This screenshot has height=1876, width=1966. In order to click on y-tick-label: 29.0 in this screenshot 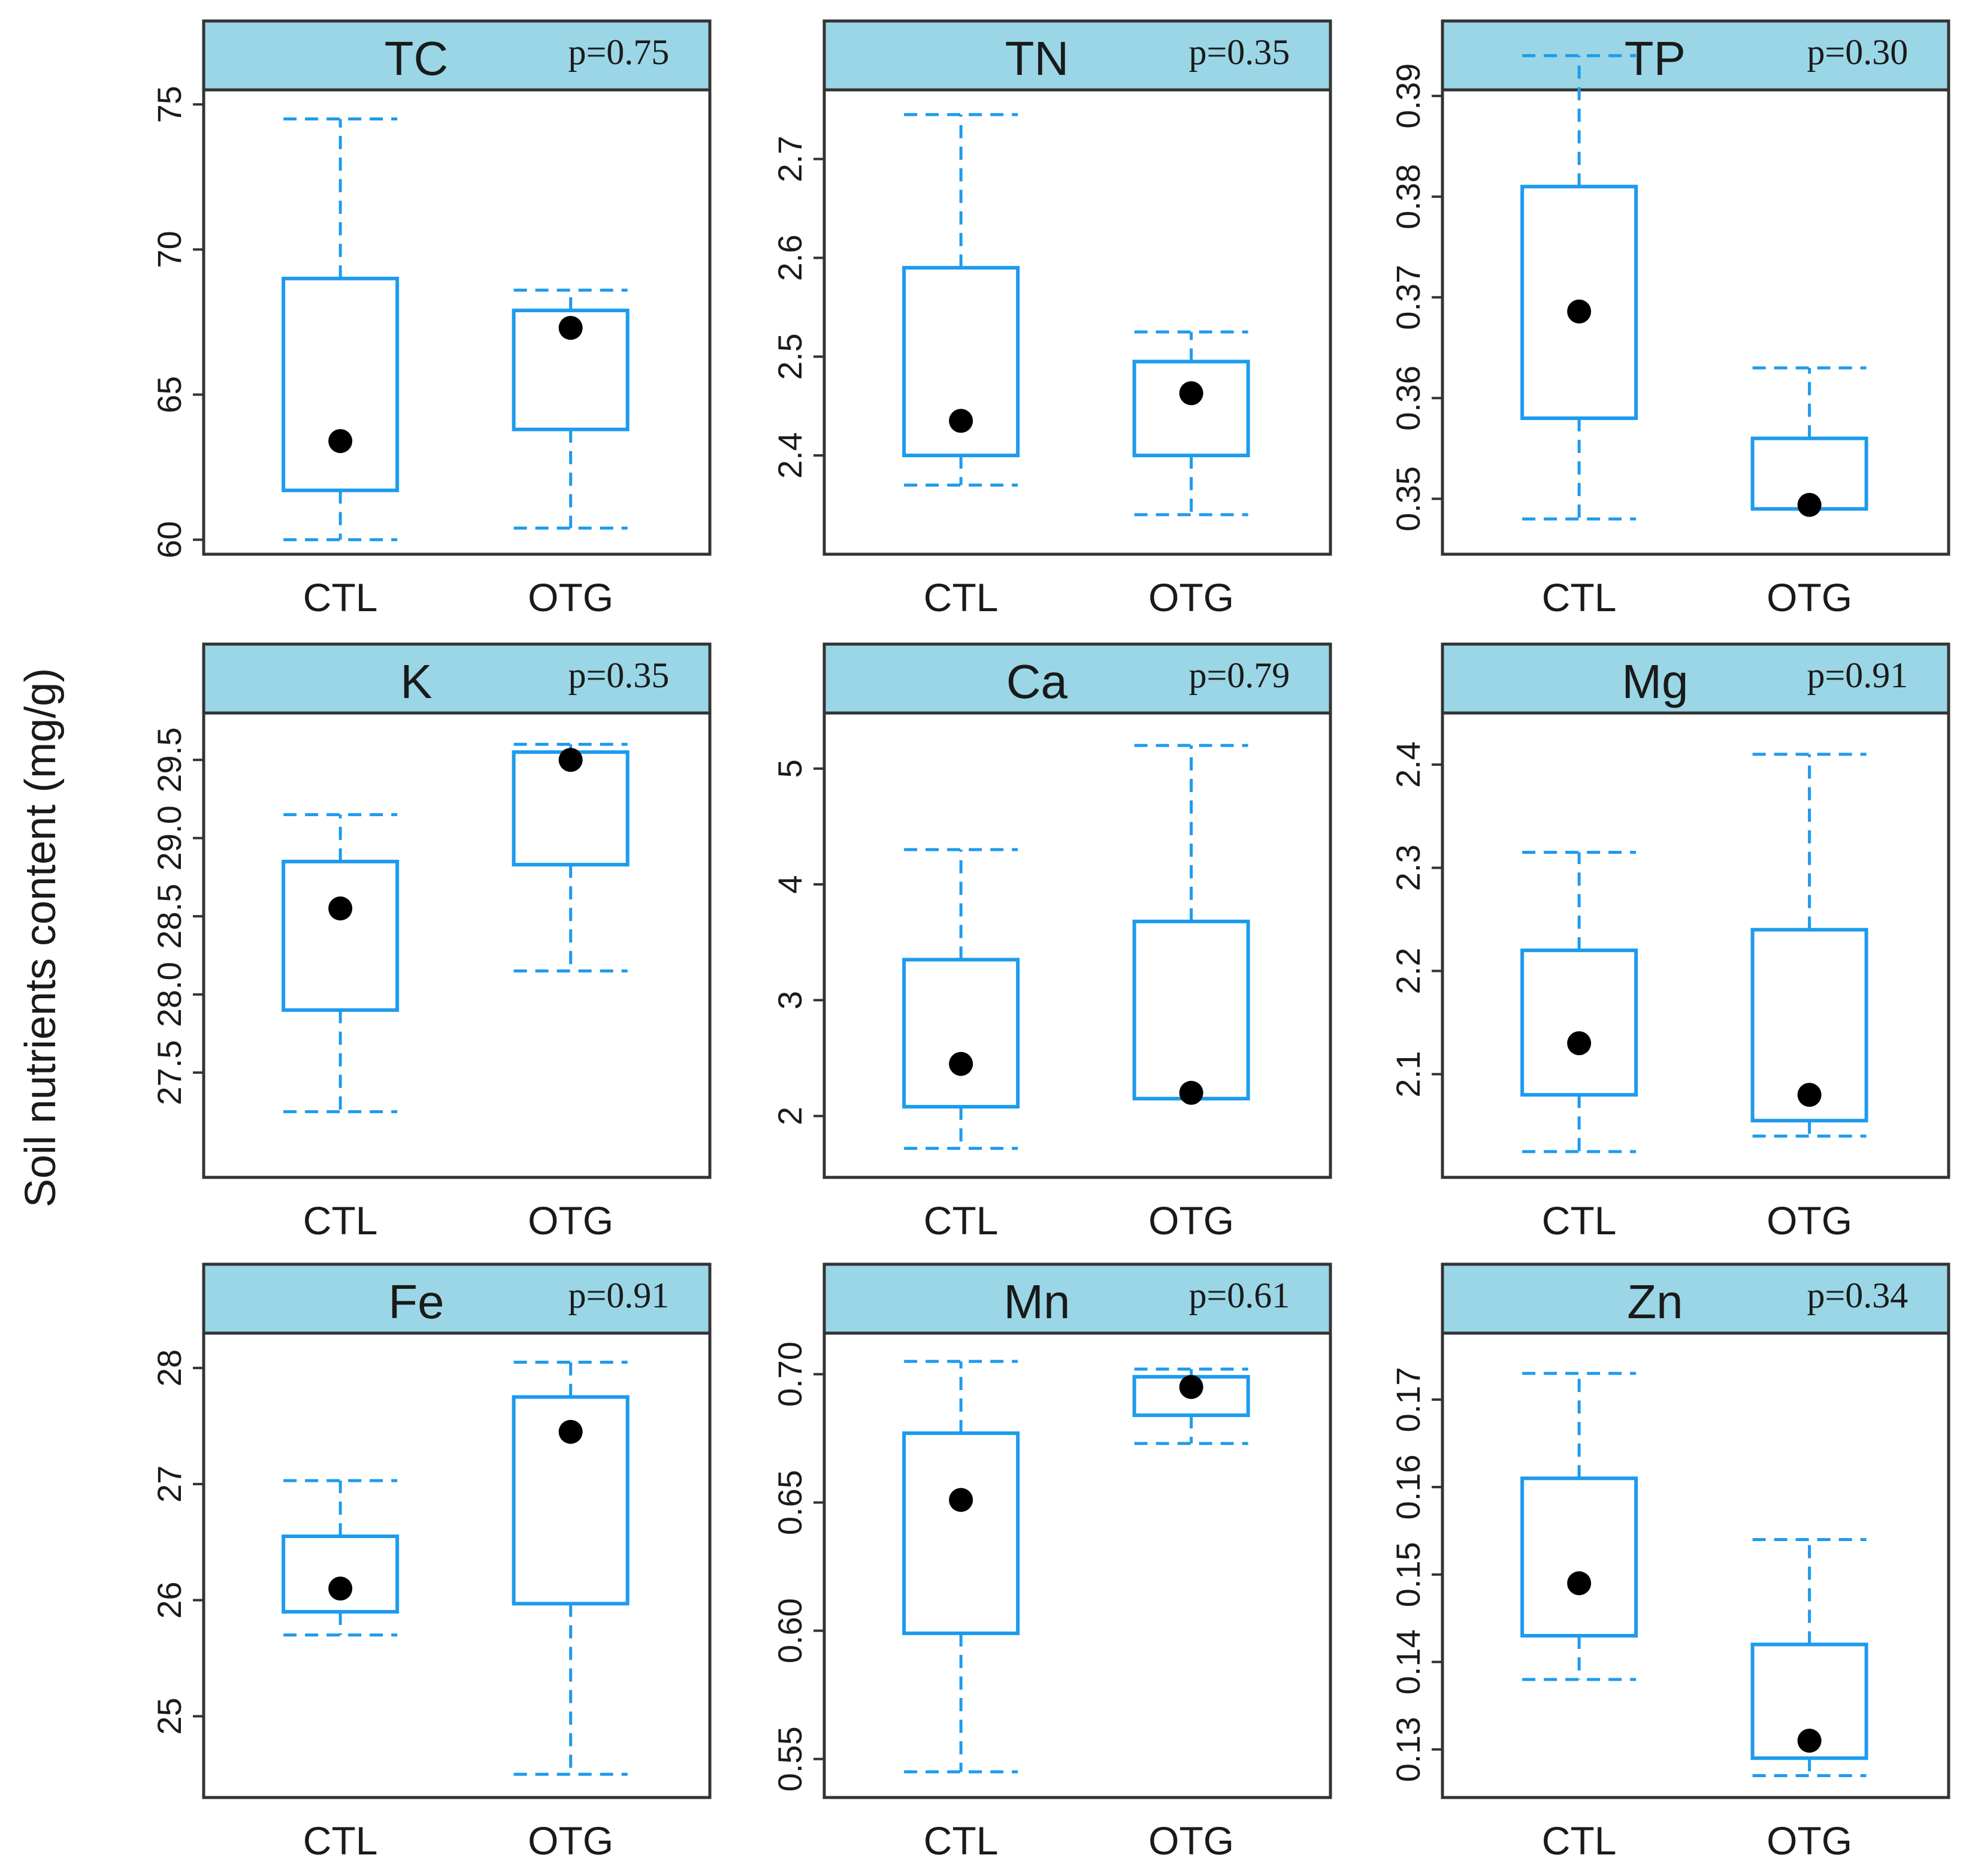, I will do `click(169, 838)`.